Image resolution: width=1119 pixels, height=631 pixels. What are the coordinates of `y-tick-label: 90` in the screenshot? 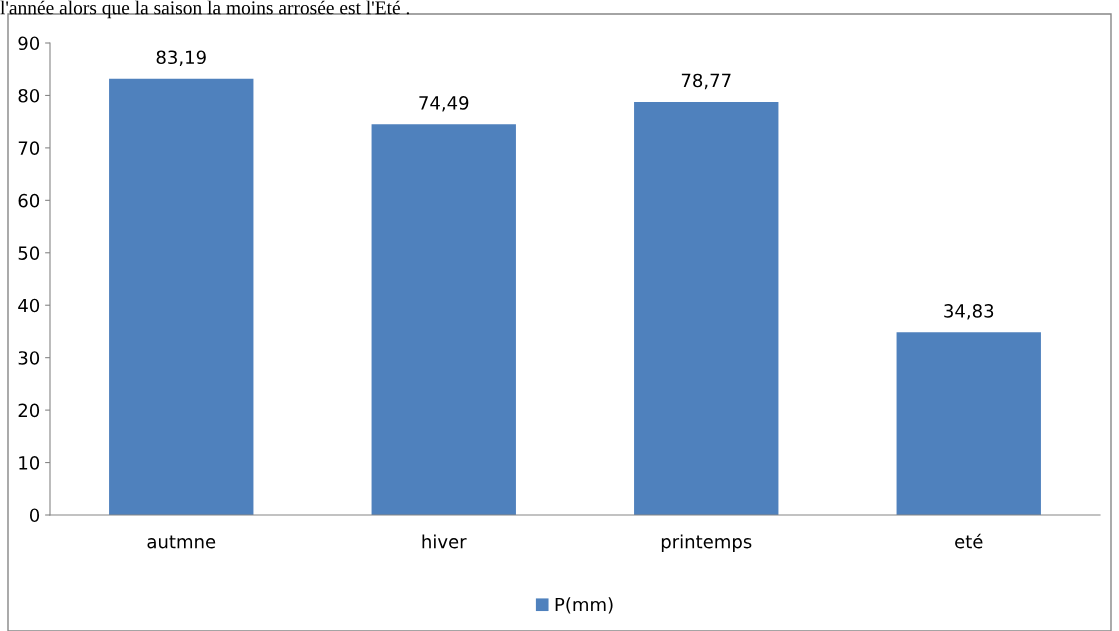 It's located at (29, 43).